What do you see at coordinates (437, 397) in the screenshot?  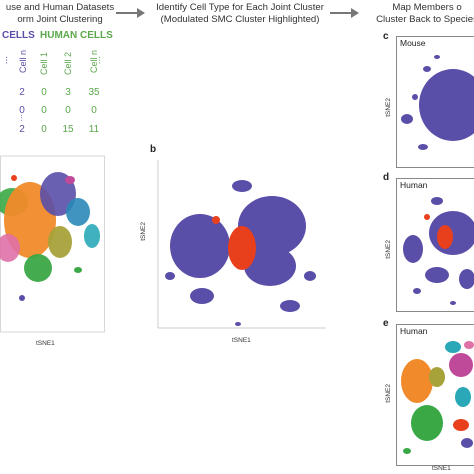 I see `panel-e-scatter` at bounding box center [437, 397].